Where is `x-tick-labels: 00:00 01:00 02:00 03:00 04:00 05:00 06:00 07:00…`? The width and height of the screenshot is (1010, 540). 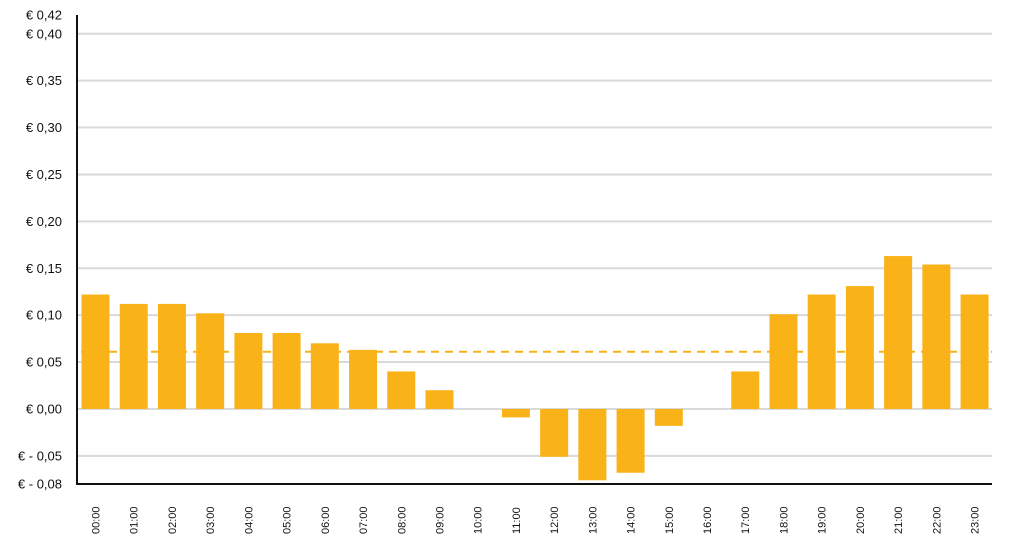 x-tick-labels: 00:00 01:00 02:00 03:00 04:00 05:00 06:00 07:00… is located at coordinates (536, 520).